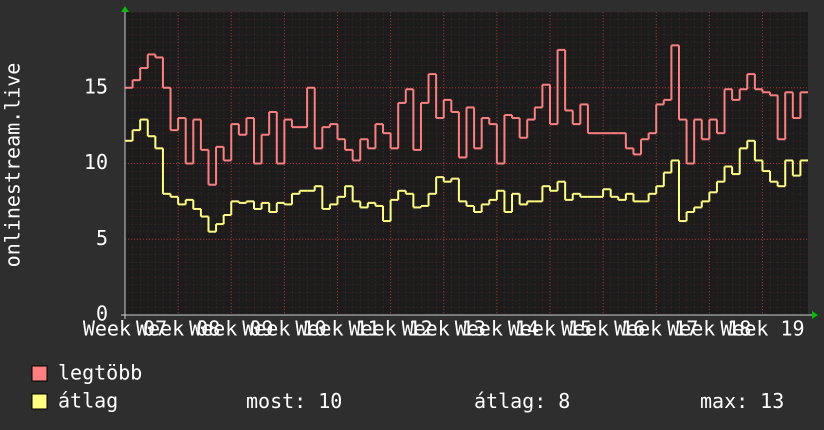  I want to click on stat-value: 13, so click(772, 401).